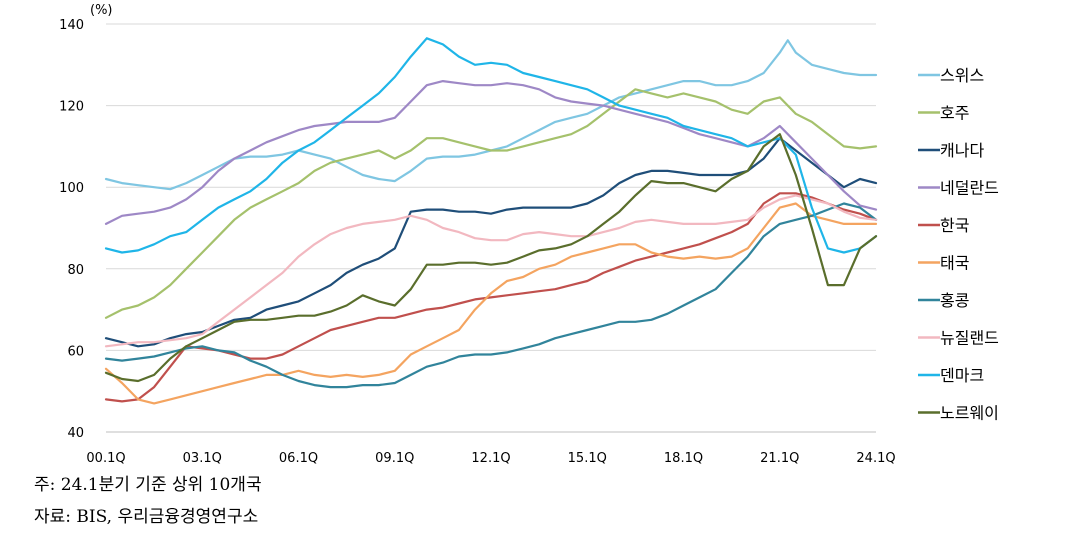 The width and height of the screenshot is (1077, 537). Describe the element at coordinates (71, 188) in the screenshot. I see `y-tick-label: 100` at that location.